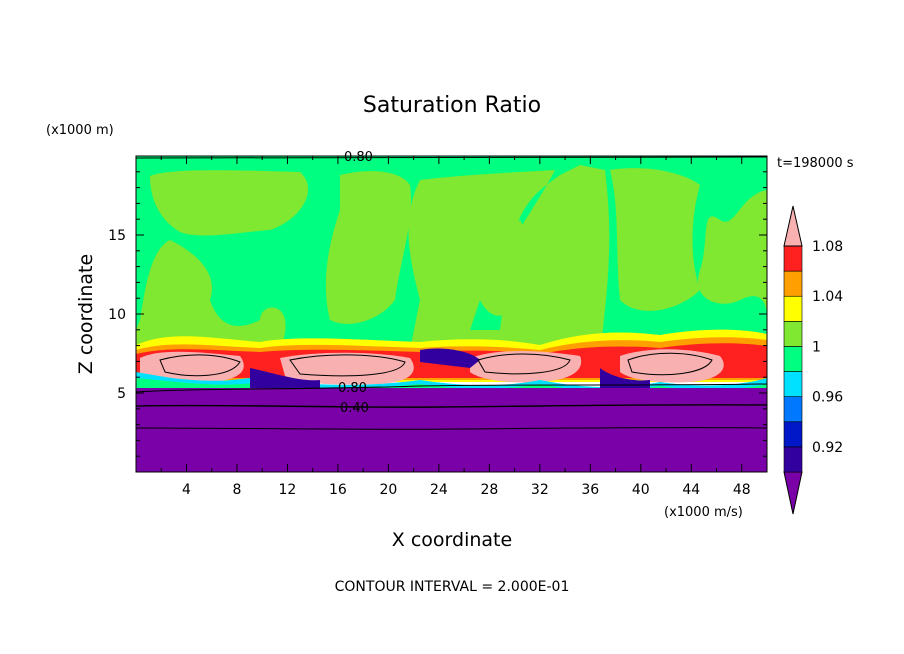 The width and height of the screenshot is (904, 654). Describe the element at coordinates (452, 587) in the screenshot. I see `contour-interval-note: CONTOUR INTERVAL = 2.000E-01` at that location.